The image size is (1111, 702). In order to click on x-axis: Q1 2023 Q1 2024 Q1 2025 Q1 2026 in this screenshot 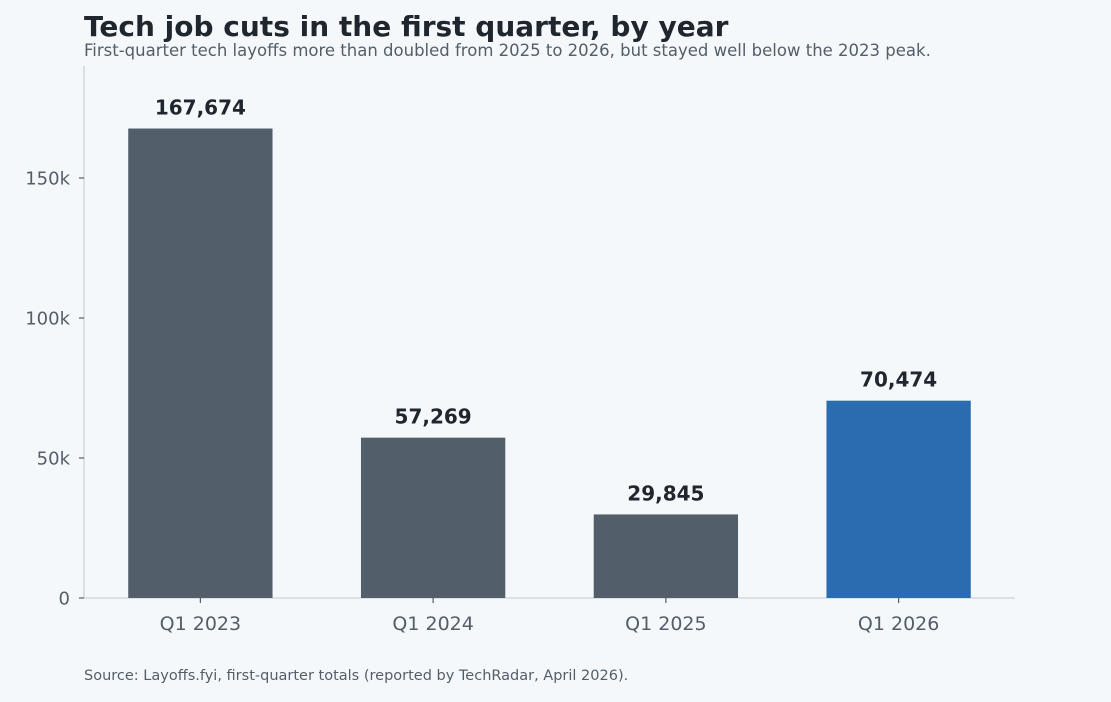, I will do `click(549, 616)`.